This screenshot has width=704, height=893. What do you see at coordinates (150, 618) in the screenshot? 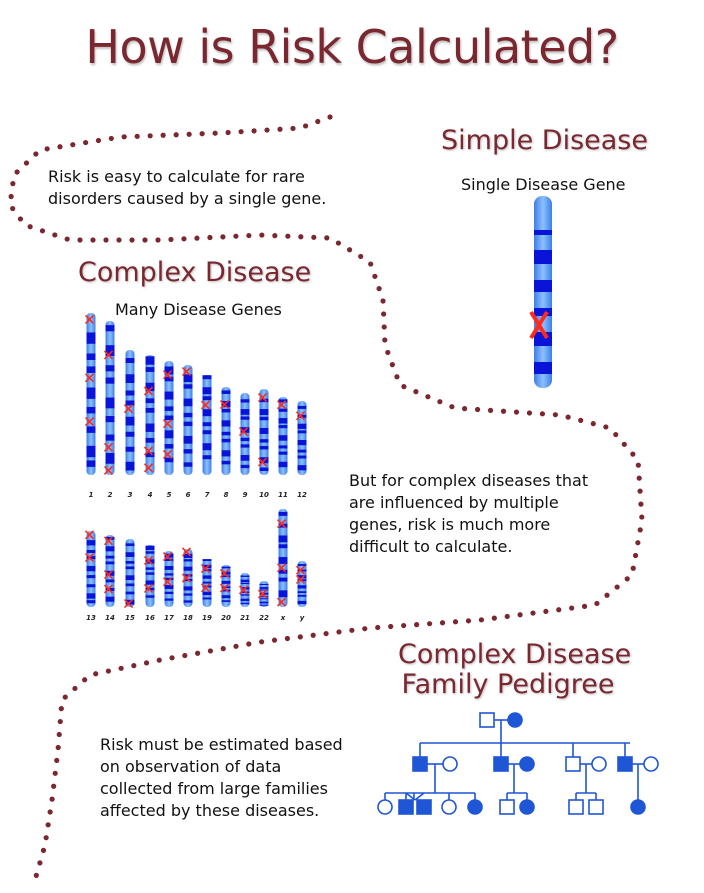
I see `chromosome-label: 16` at bounding box center [150, 618].